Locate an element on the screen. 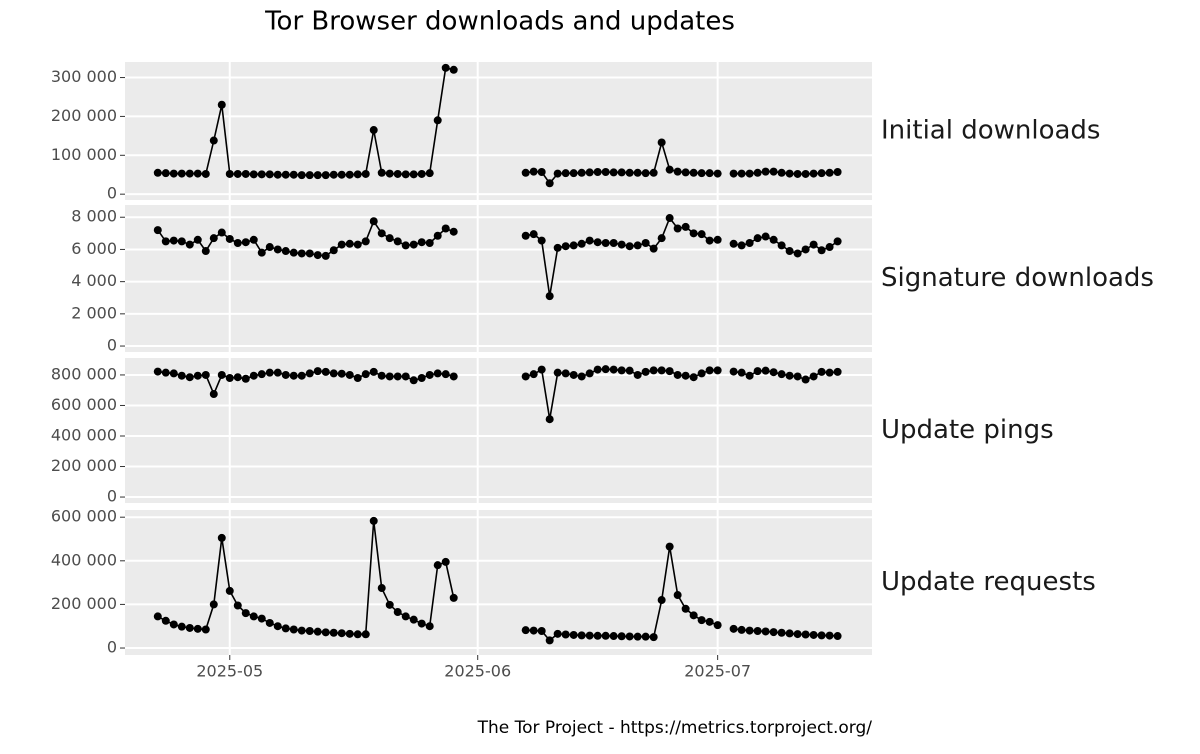 The width and height of the screenshot is (1200, 754). y-tick-label: 8 000 is located at coordinates (94, 216).